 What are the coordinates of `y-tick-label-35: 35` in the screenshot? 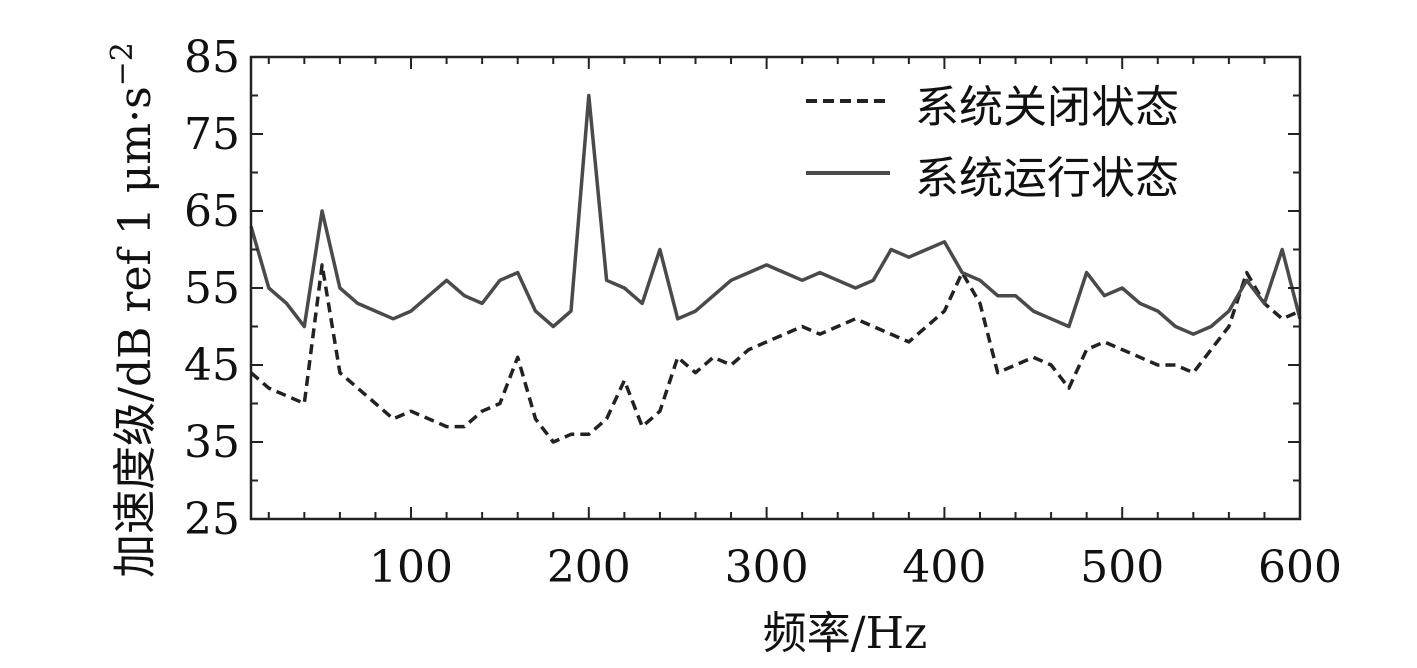 It's located at (212, 442).